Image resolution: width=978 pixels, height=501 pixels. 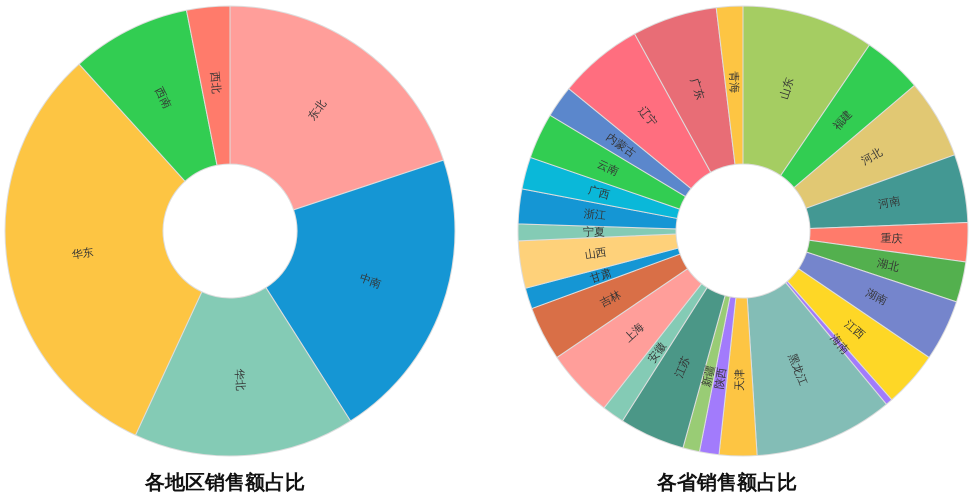 What do you see at coordinates (872, 156) in the screenshot?
I see `slice-label: 河北` at bounding box center [872, 156].